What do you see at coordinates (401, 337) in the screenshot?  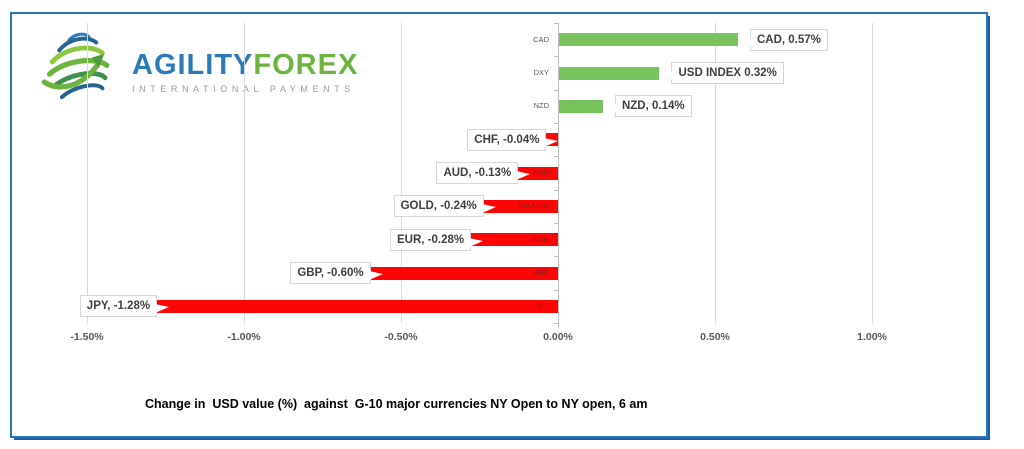 I see `x-tick-label: -0.50%` at bounding box center [401, 337].